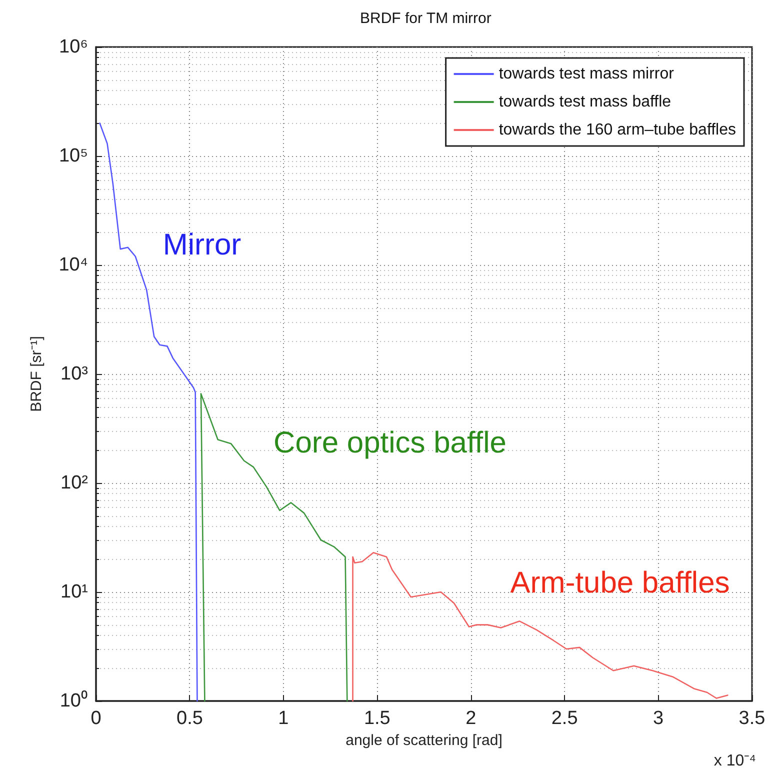 This screenshot has height=771, width=770. I want to click on text: x 10⁻⁴, so click(735, 761).